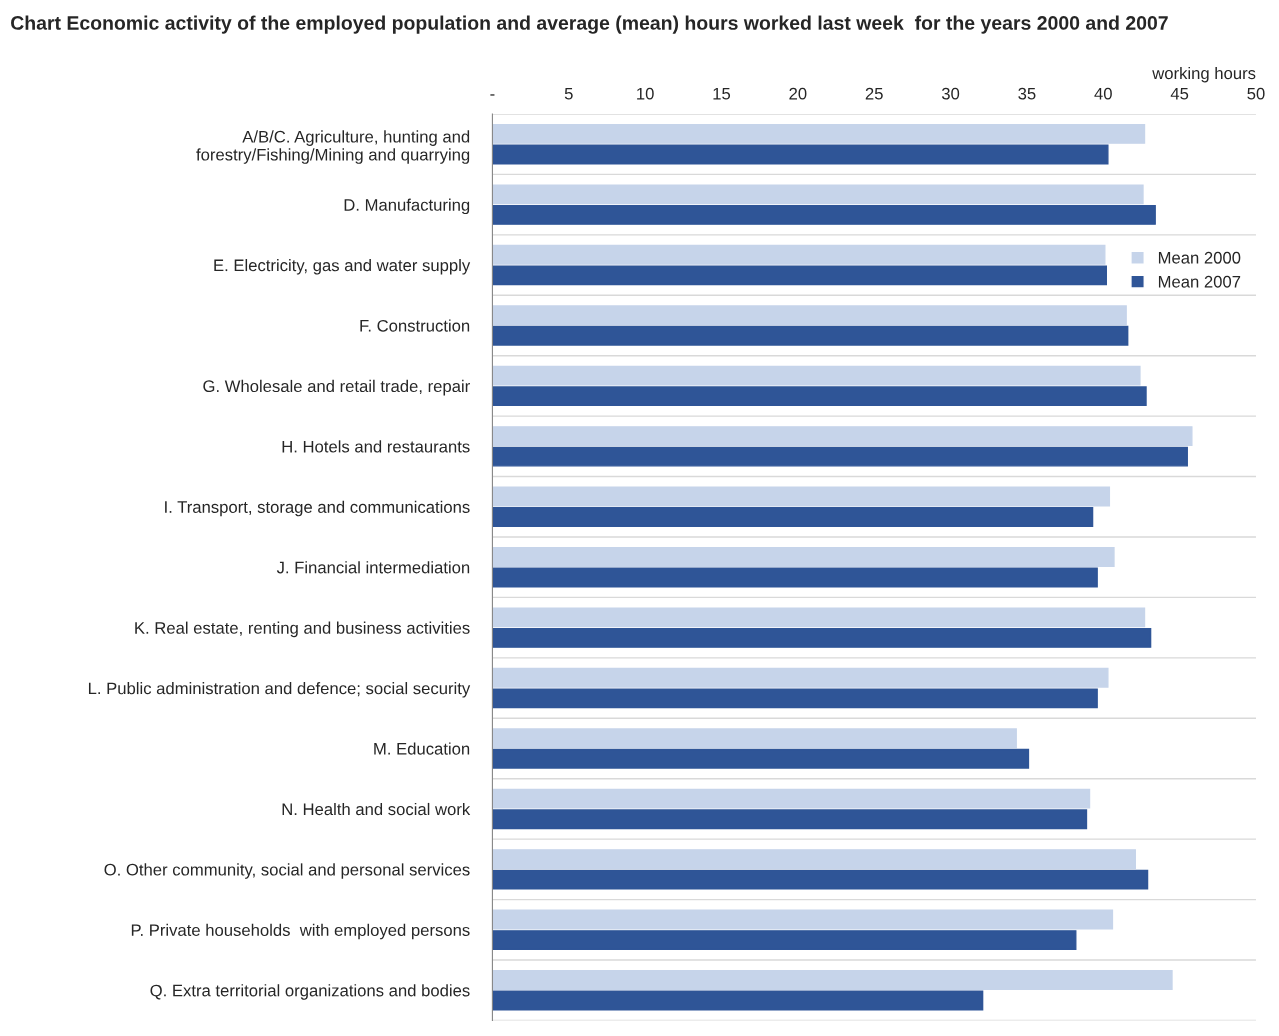  What do you see at coordinates (722, 93) in the screenshot?
I see `x-tick-label: 15` at bounding box center [722, 93].